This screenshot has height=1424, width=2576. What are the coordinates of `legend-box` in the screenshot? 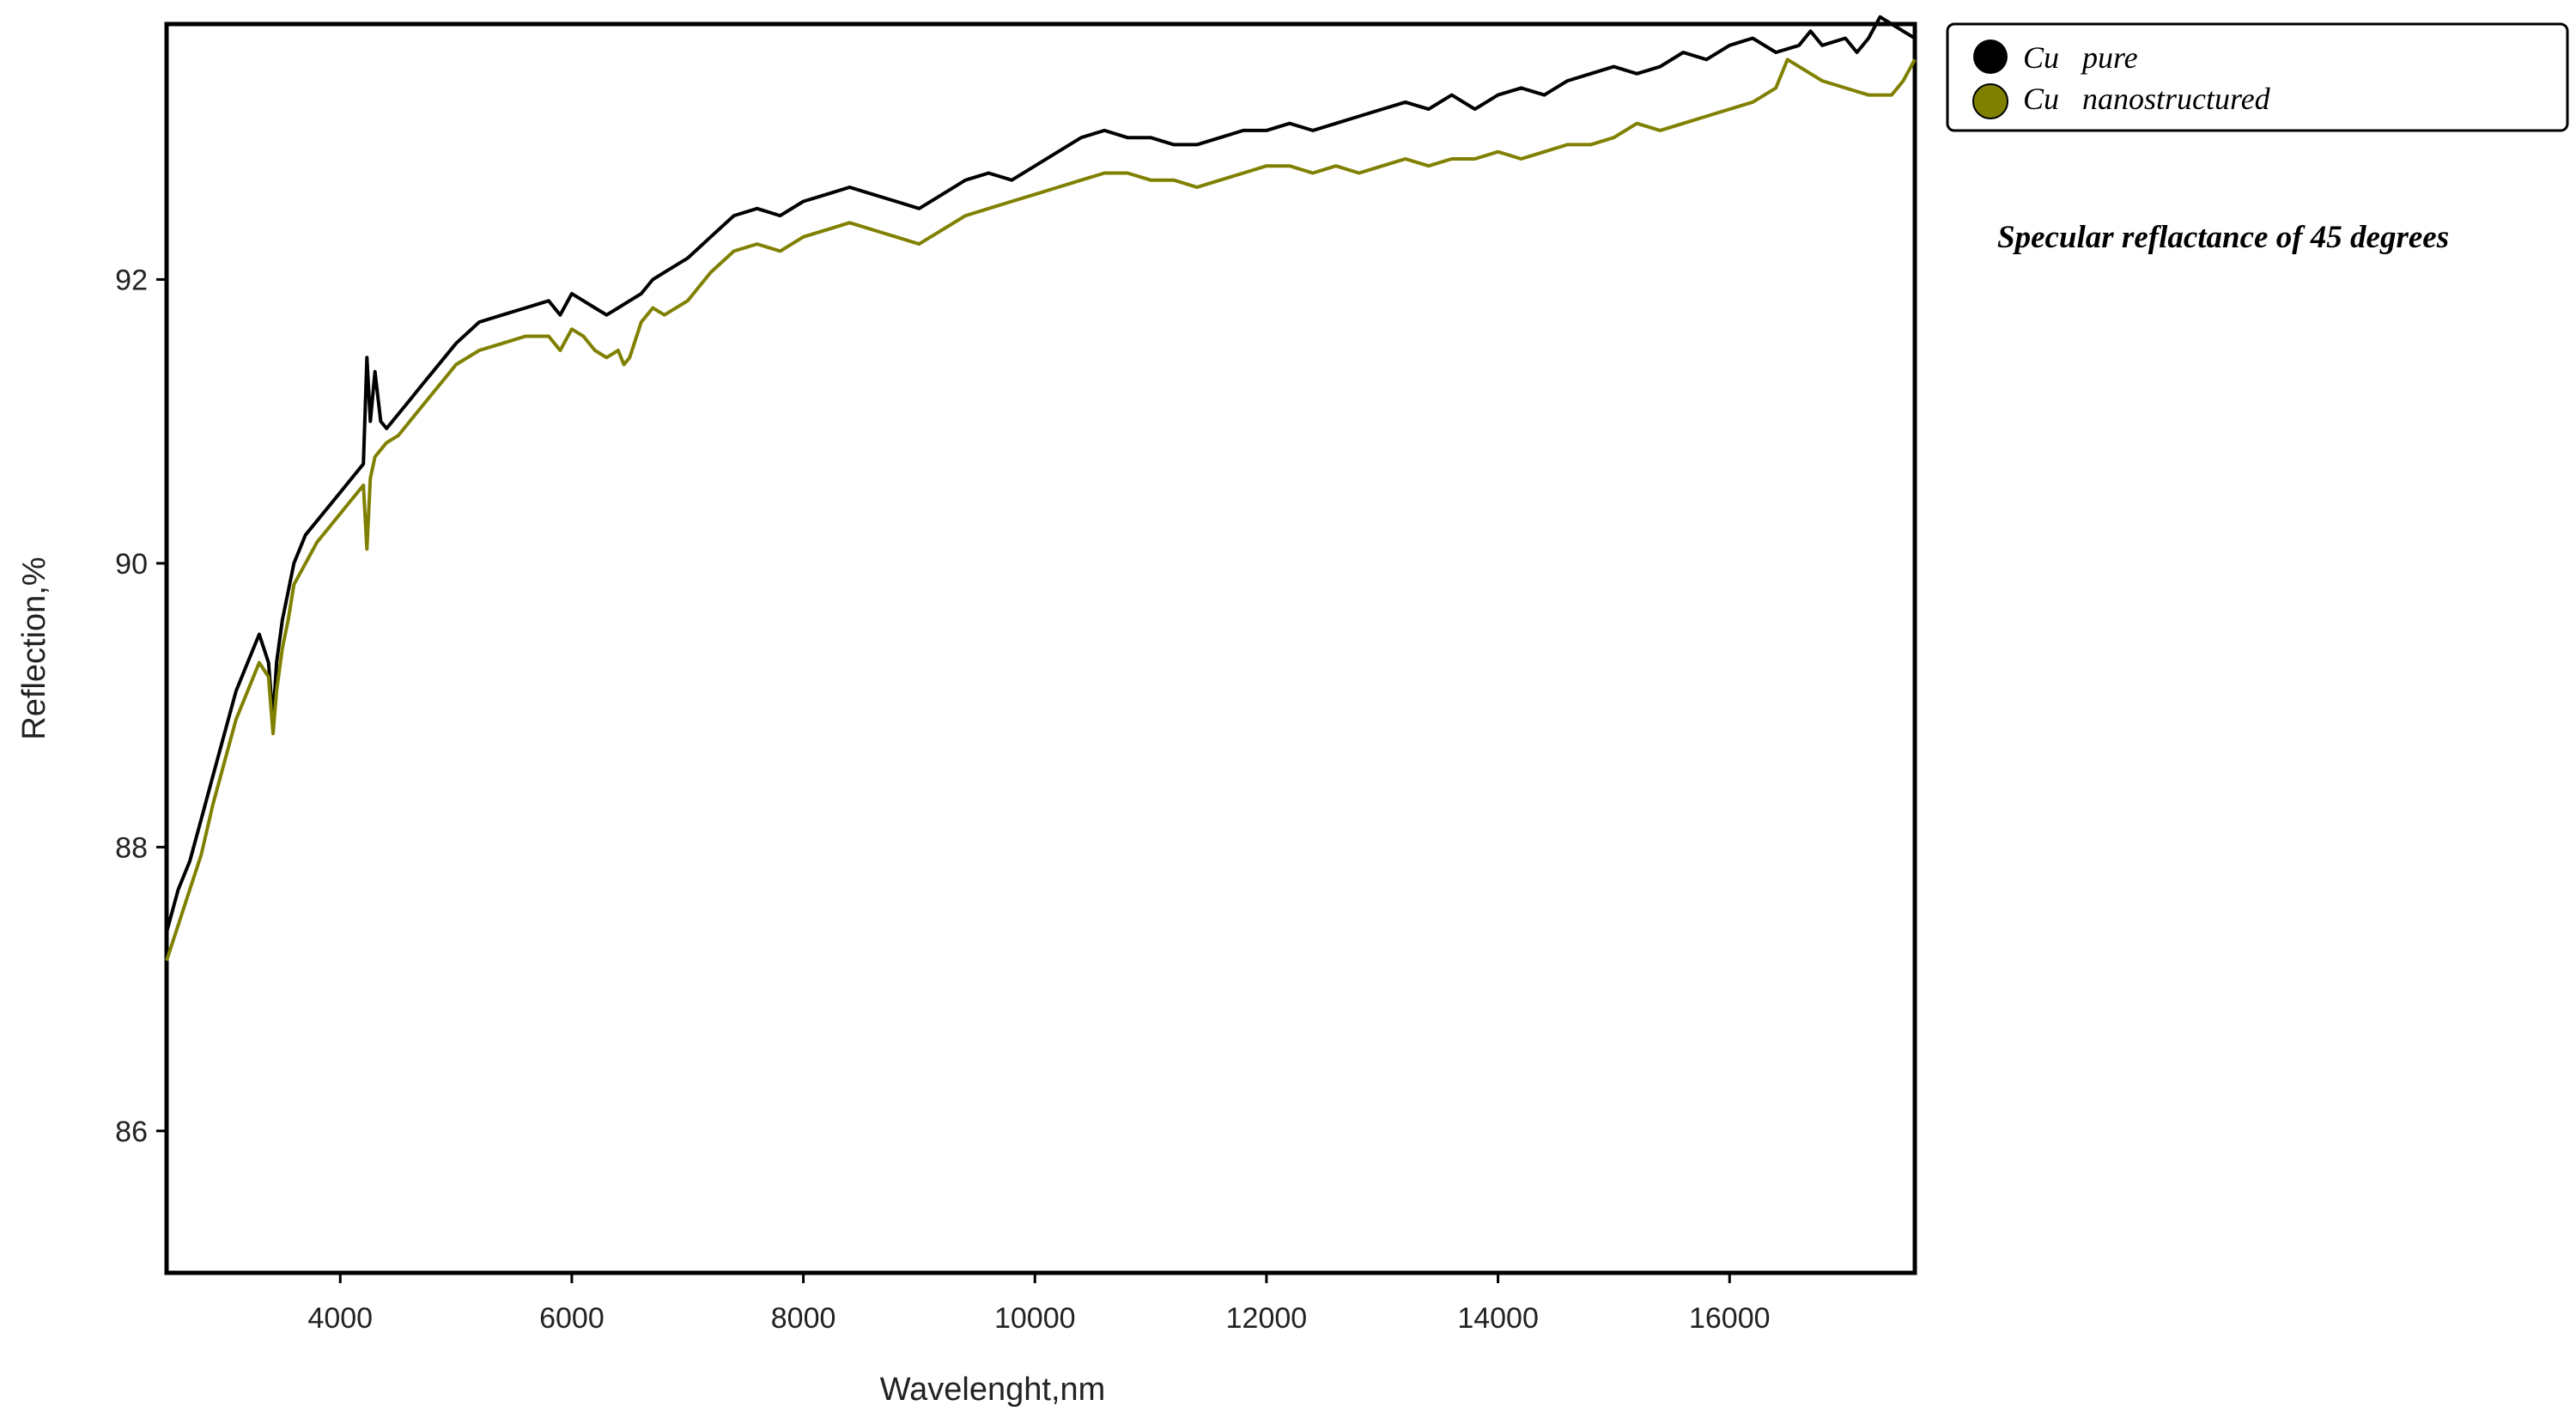 It's located at (2258, 77).